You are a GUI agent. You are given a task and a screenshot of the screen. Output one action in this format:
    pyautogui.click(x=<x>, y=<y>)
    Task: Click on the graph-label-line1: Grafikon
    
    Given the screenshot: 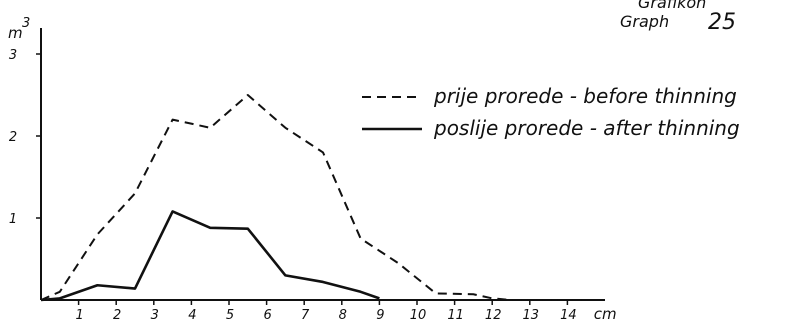 What is the action you would take?
    pyautogui.click(x=672, y=6)
    